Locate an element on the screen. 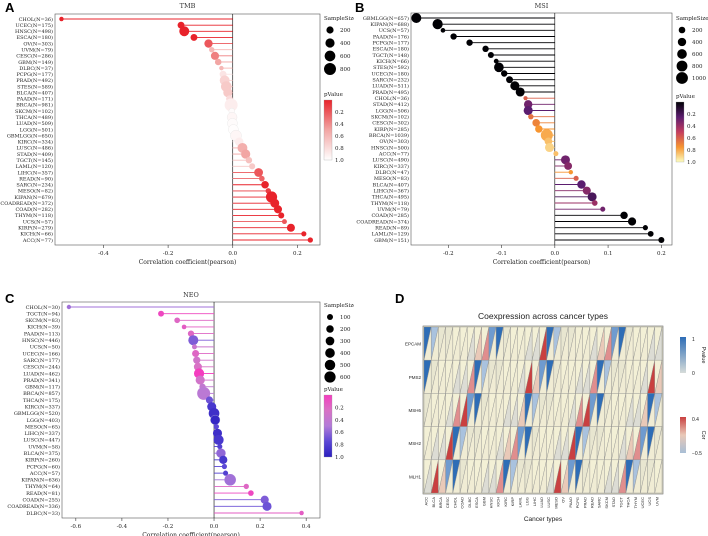 This screenshot has width=708, height=536. category-label: UCEC(N=180) is located at coordinates (390, 73).